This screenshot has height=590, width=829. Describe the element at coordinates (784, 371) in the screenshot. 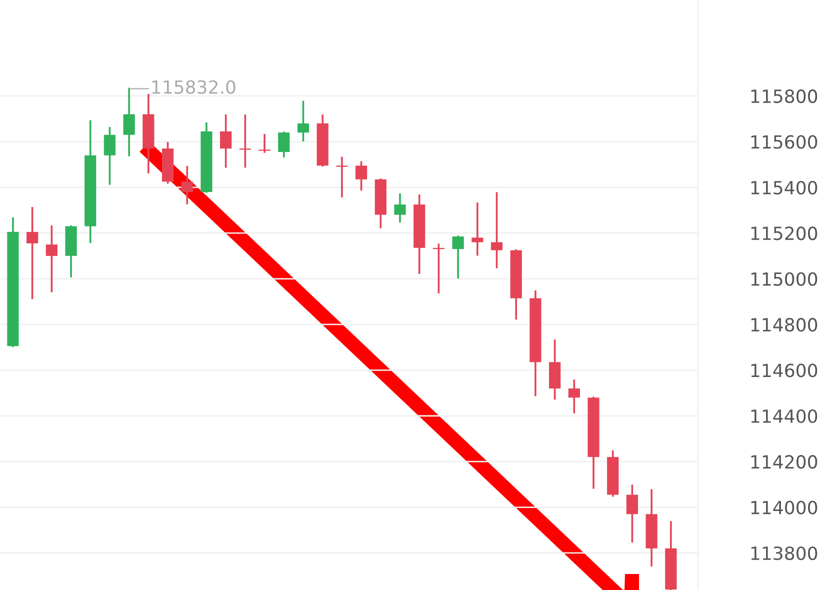

I see `y-tick-label: 114600` at that location.